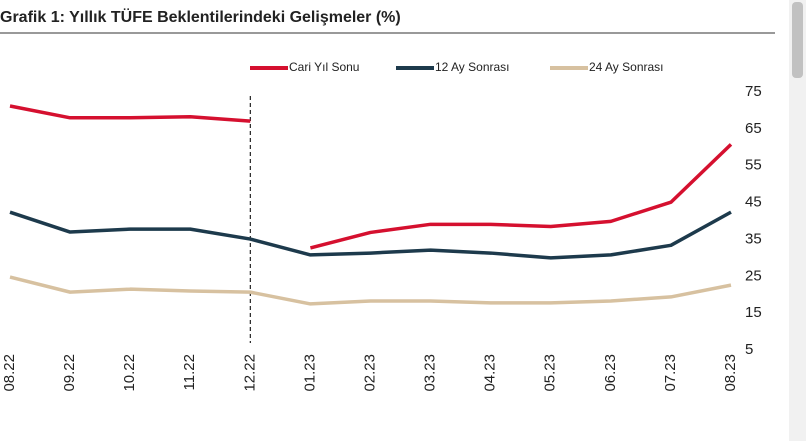  I want to click on x-tick-label: 02.23, so click(369, 373).